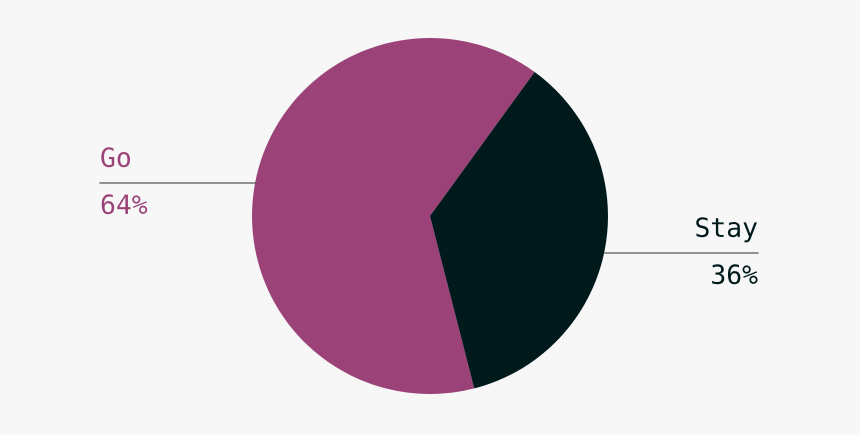  Describe the element at coordinates (125, 204) in the screenshot. I see `data-label: 64%` at that location.